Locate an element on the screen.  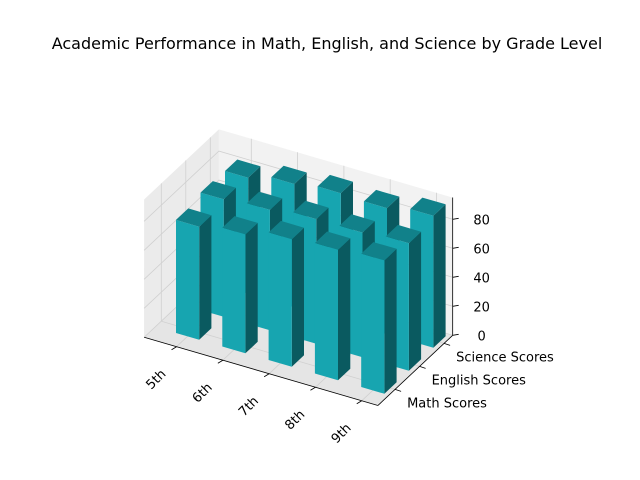
x-tick-label: 7th is located at coordinates (249, 407).